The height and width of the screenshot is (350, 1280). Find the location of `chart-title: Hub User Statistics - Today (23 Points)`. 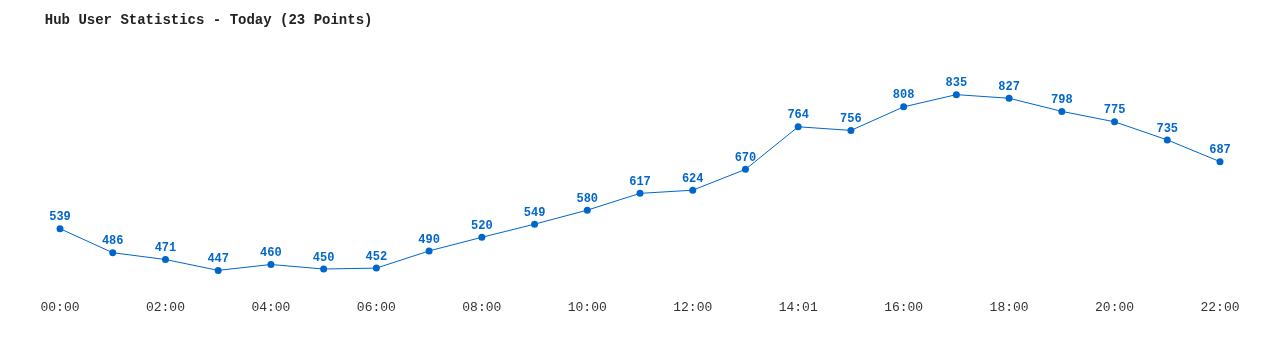

chart-title: Hub User Statistics - Today (23 Points) is located at coordinates (208, 19).